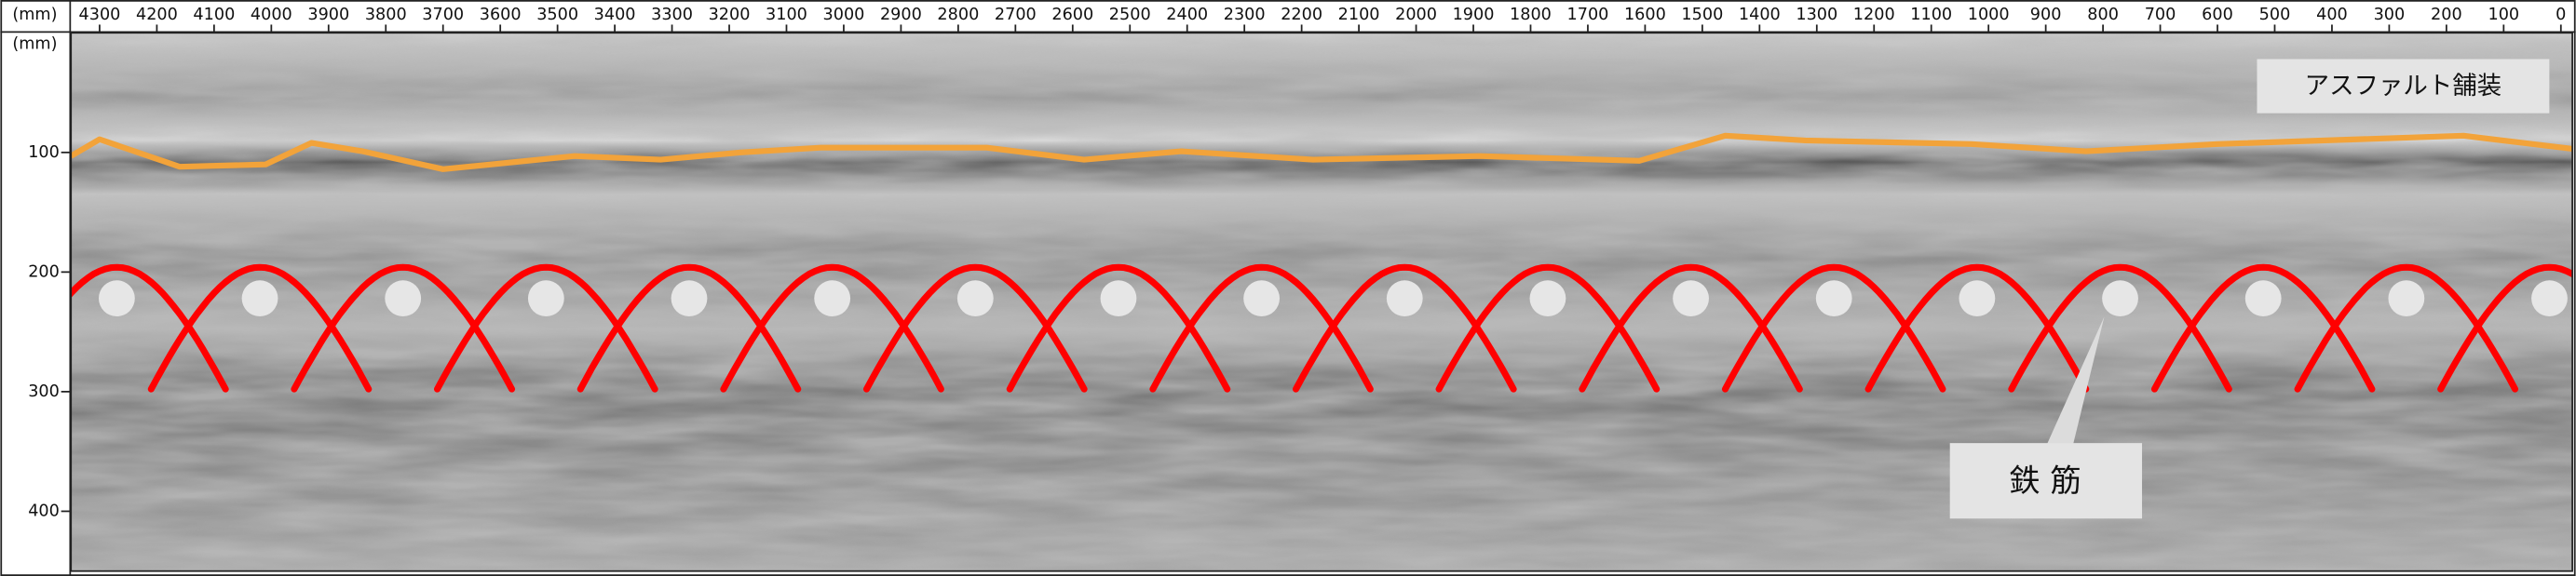  I want to click on x-tick-label: 3900, so click(328, 15).